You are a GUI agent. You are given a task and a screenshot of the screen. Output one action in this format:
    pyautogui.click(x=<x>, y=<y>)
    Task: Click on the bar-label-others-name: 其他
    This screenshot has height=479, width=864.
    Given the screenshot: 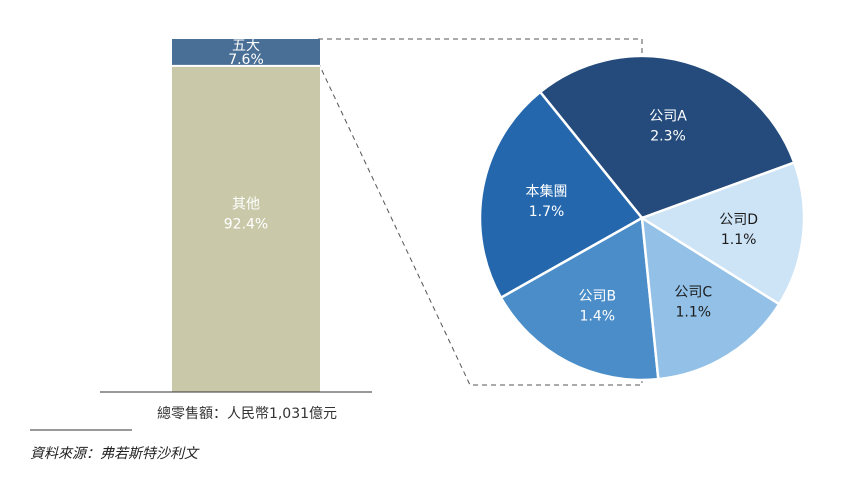 What is the action you would take?
    pyautogui.click(x=246, y=205)
    